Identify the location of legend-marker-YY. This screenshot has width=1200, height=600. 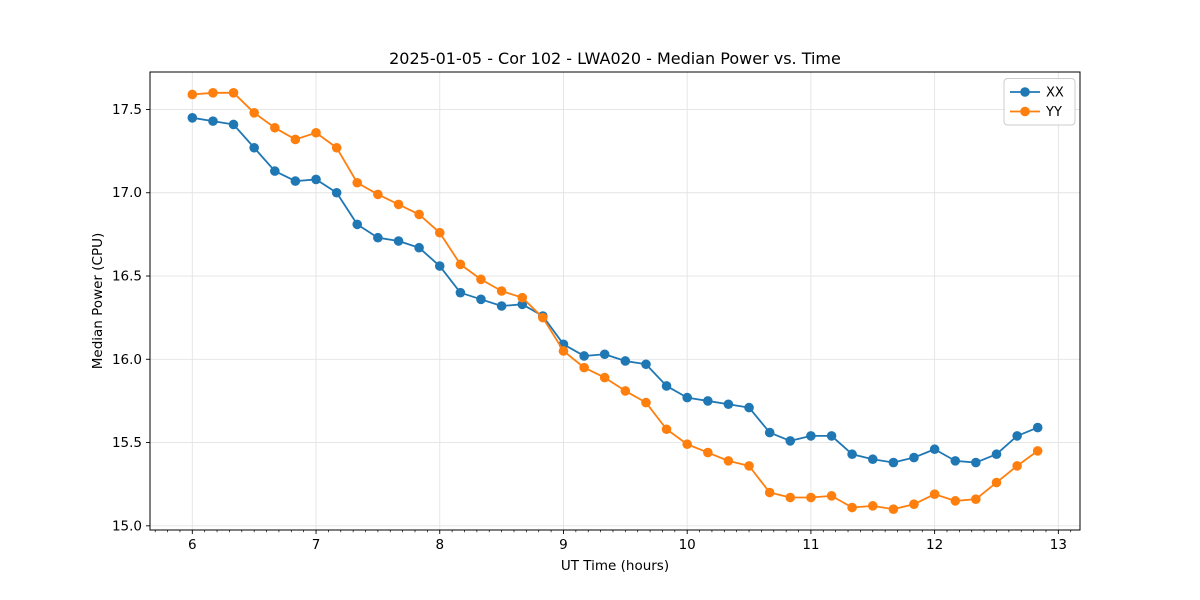
(1025, 111).